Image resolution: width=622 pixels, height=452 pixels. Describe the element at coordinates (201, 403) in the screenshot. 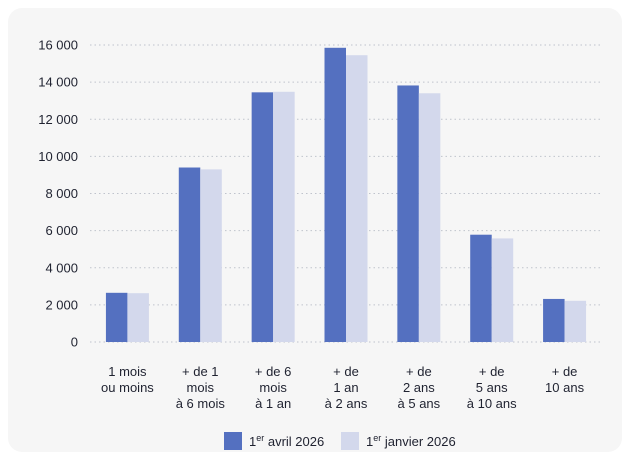

I see `x-category-label: à 6 mois` at that location.